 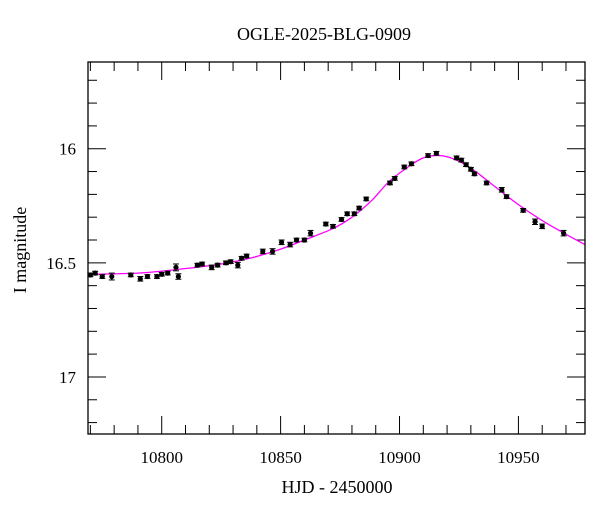 I want to click on x-tick-label: 10950, so click(x=518, y=457).